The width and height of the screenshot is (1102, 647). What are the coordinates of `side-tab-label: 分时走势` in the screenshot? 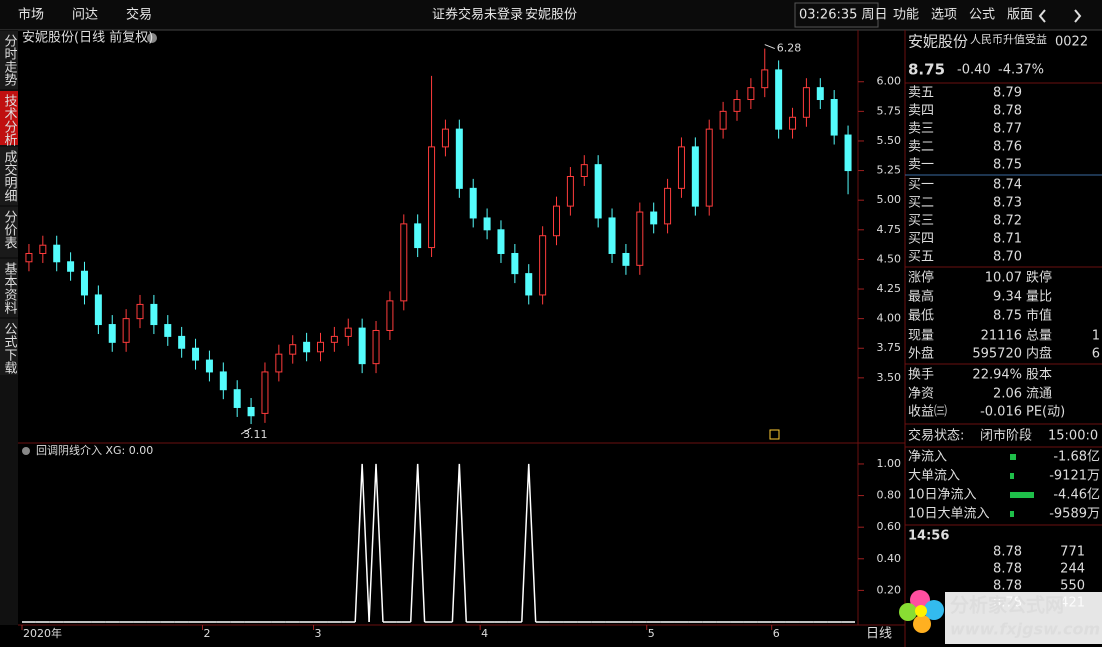 It's located at (10, 60).